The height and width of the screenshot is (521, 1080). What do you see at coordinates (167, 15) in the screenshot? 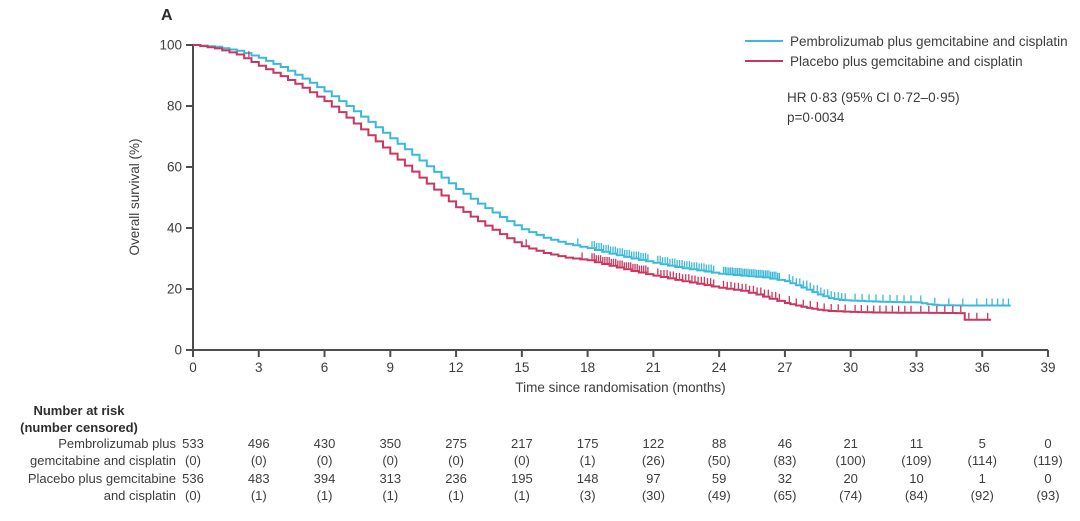
I see `panel-label: A` at bounding box center [167, 15].